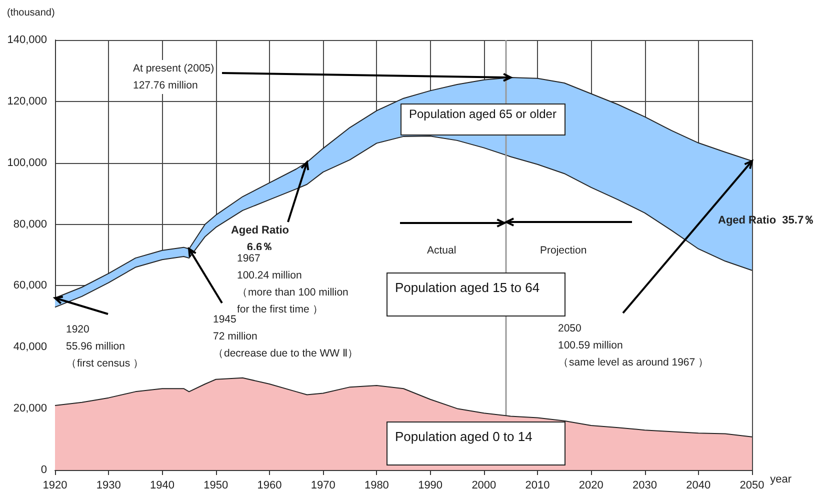  I want to click on y-tick-label: 120,000, so click(27, 101).